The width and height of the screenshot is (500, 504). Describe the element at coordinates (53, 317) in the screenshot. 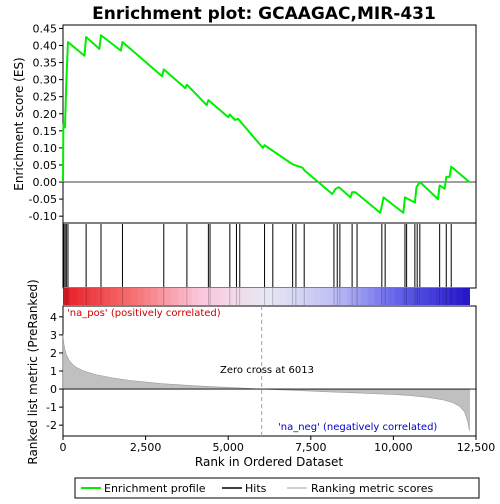

I see `rank-y-tick-label: 4` at that location.